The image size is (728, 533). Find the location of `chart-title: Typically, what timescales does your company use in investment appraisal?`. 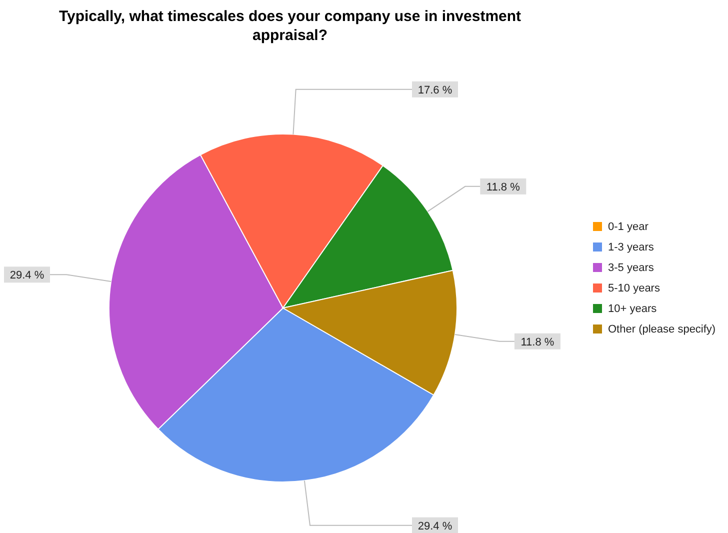

chart-title: Typically, what timescales does your company use in investment appraisal? is located at coordinates (290, 26).